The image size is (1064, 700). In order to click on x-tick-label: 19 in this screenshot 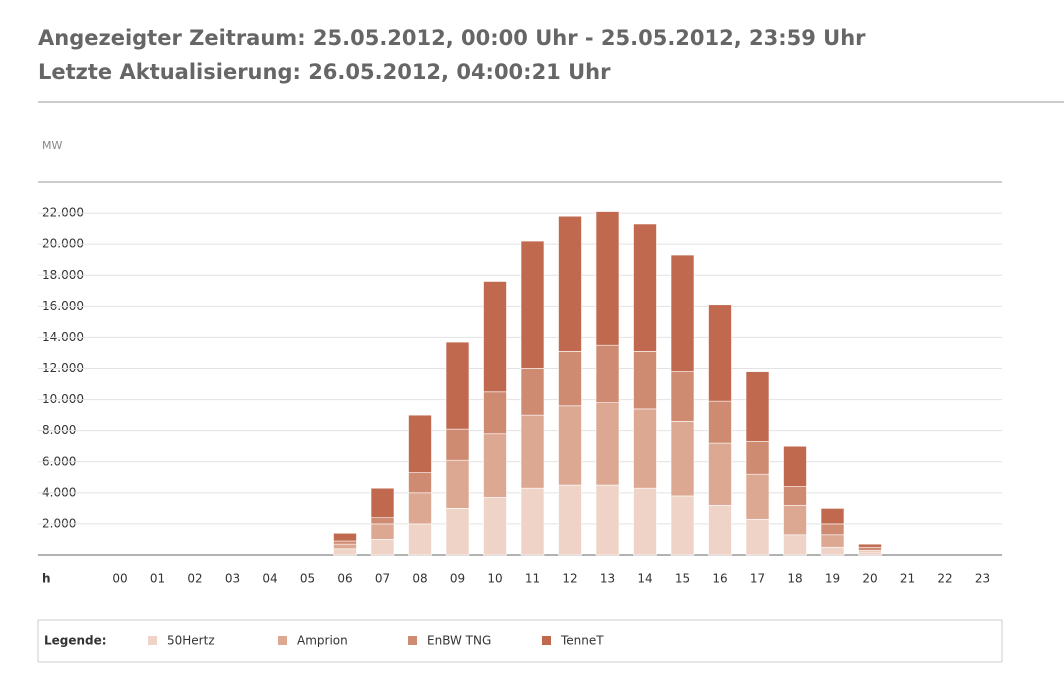, I will do `click(832, 579)`.